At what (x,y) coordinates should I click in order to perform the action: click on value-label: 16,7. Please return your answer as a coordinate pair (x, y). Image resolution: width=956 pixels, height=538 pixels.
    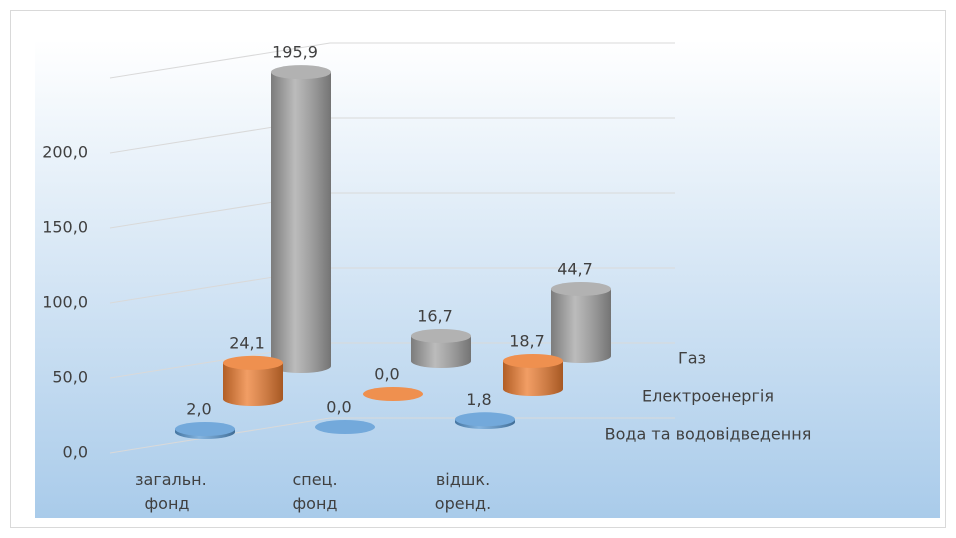
    Looking at the image, I should click on (435, 315).